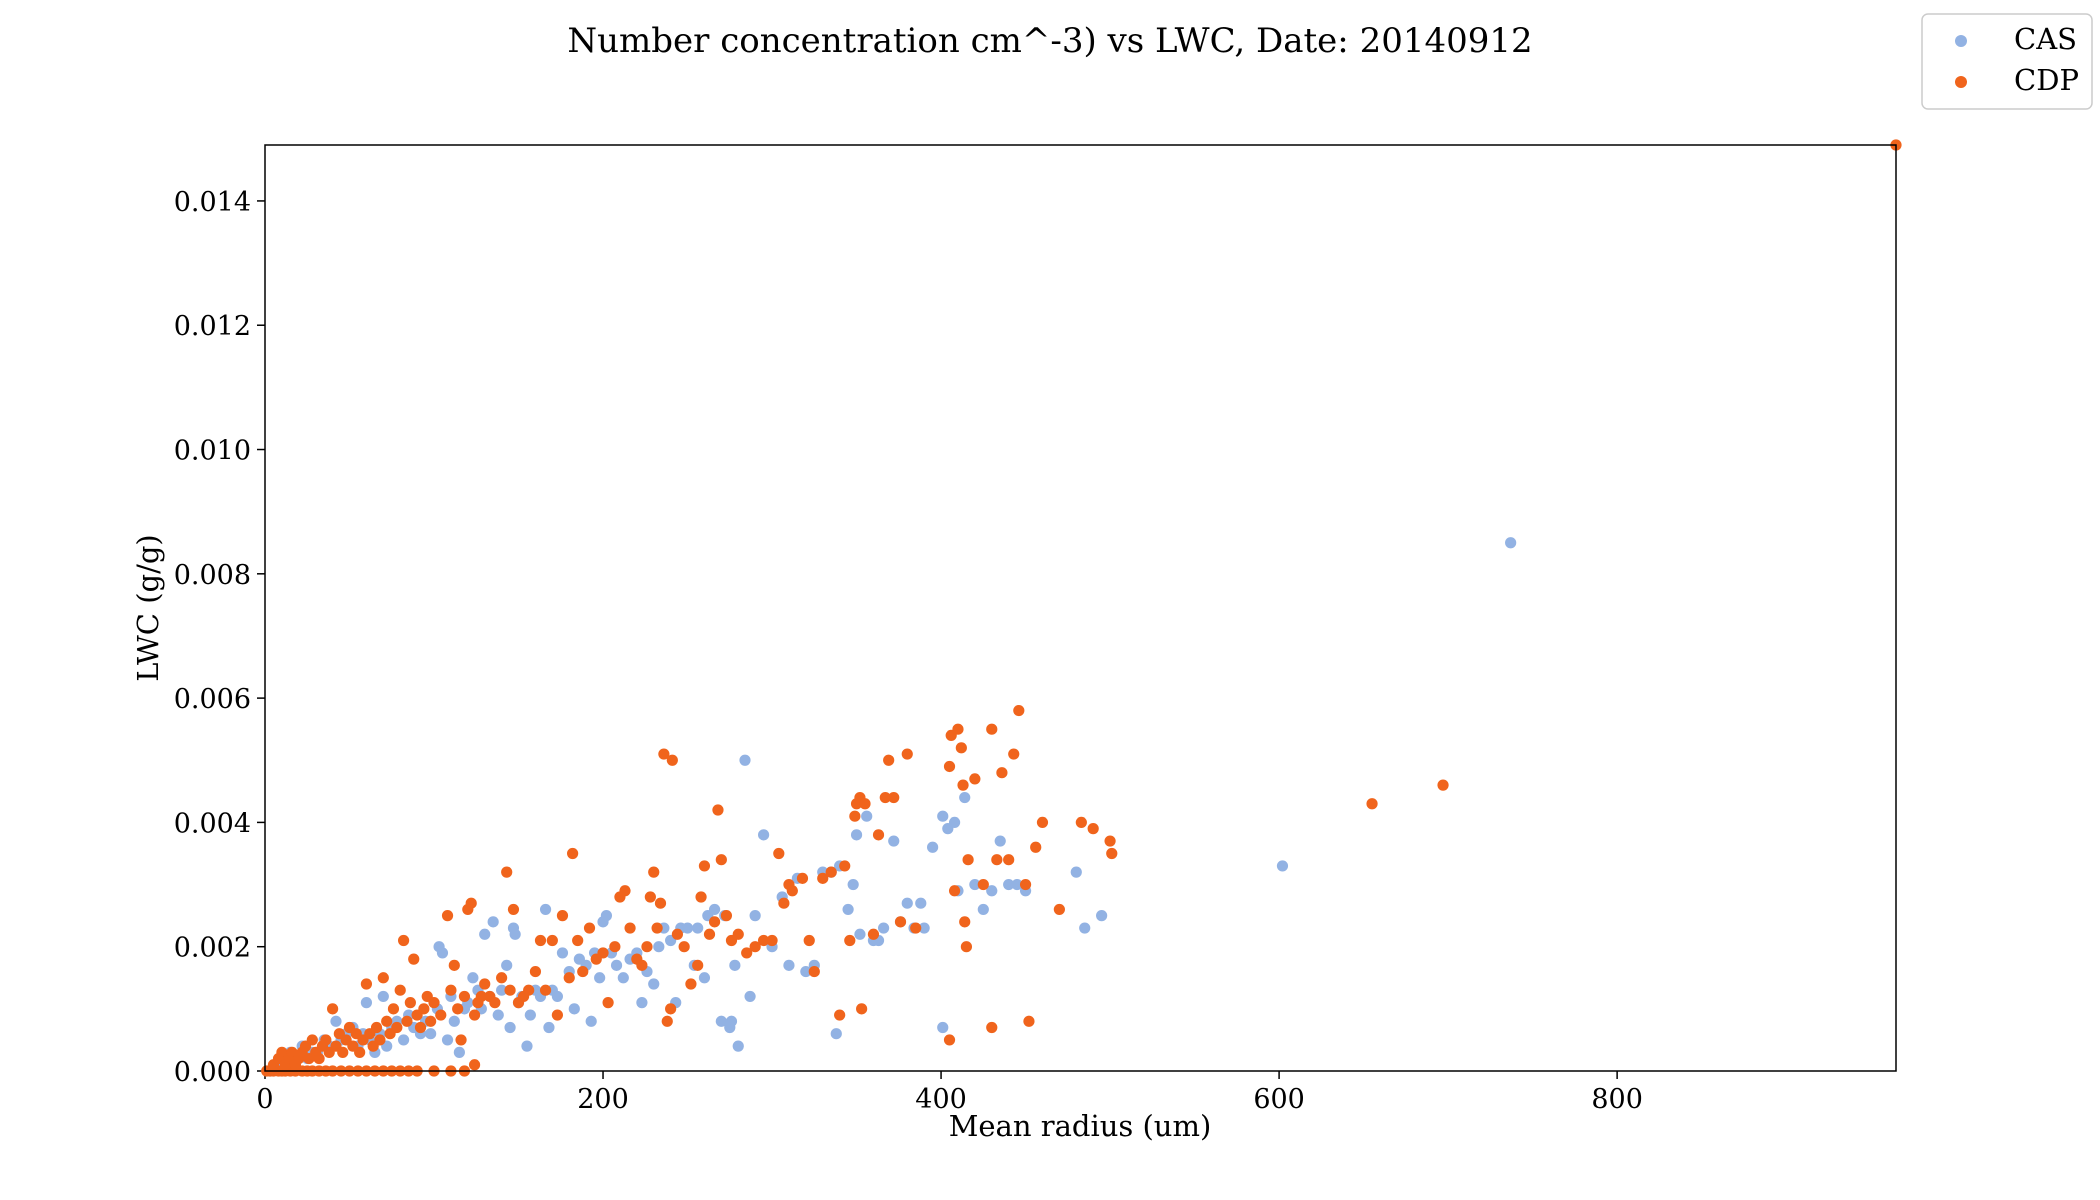 This screenshot has width=2100, height=1200. I want to click on x-axis-ticks: 0 200 400 600 800, so click(949, 1093).